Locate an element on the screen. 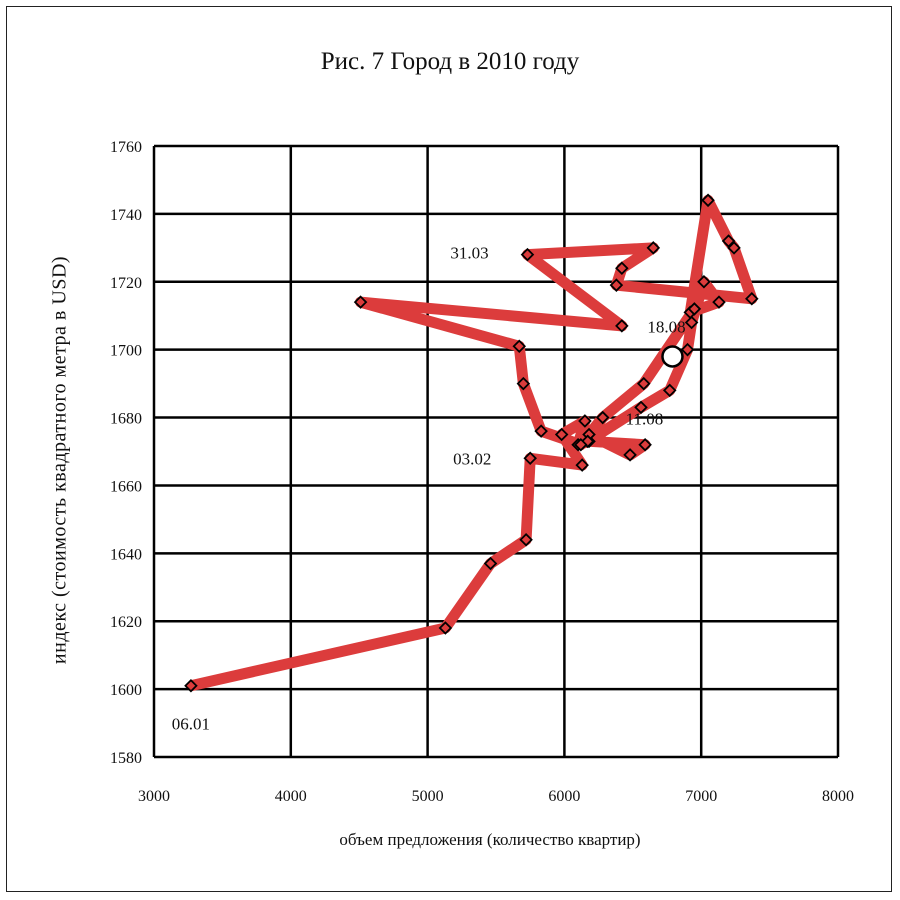  y-tick-label-2: 1620 is located at coordinates (126, 622).